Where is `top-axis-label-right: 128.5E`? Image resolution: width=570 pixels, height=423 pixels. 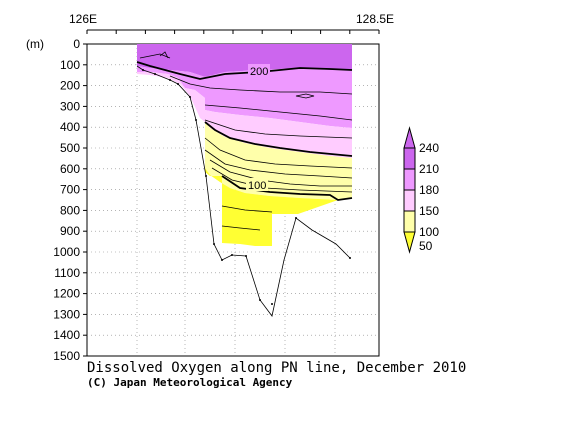 top-axis-label-right: 128.5E is located at coordinates (375, 19).